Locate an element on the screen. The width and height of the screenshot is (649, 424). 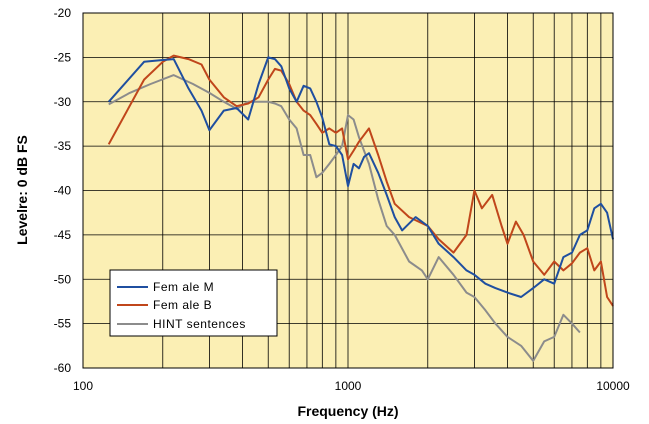
y-tick-label: -20 is located at coordinates (63, 13).